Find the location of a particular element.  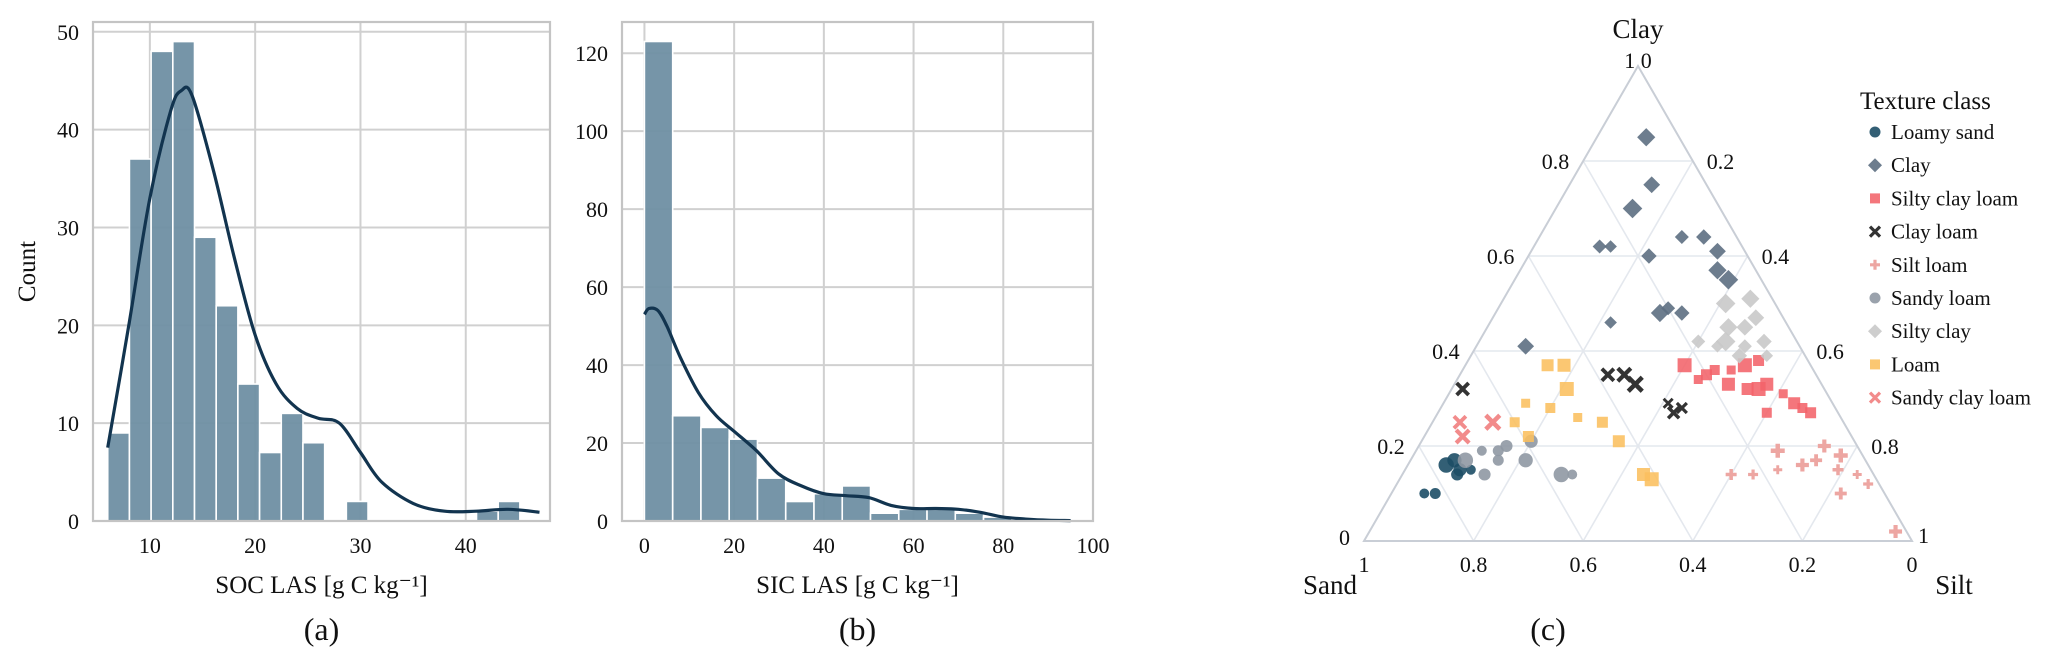

panel-label: (a) is located at coordinates (322, 629).